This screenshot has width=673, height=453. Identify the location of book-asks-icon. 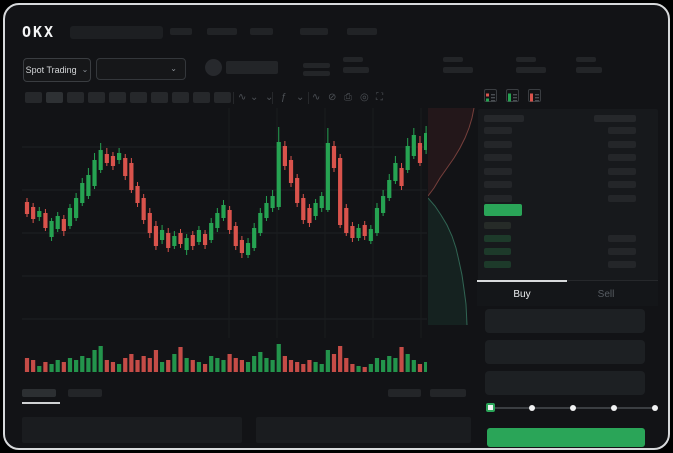
(534, 95).